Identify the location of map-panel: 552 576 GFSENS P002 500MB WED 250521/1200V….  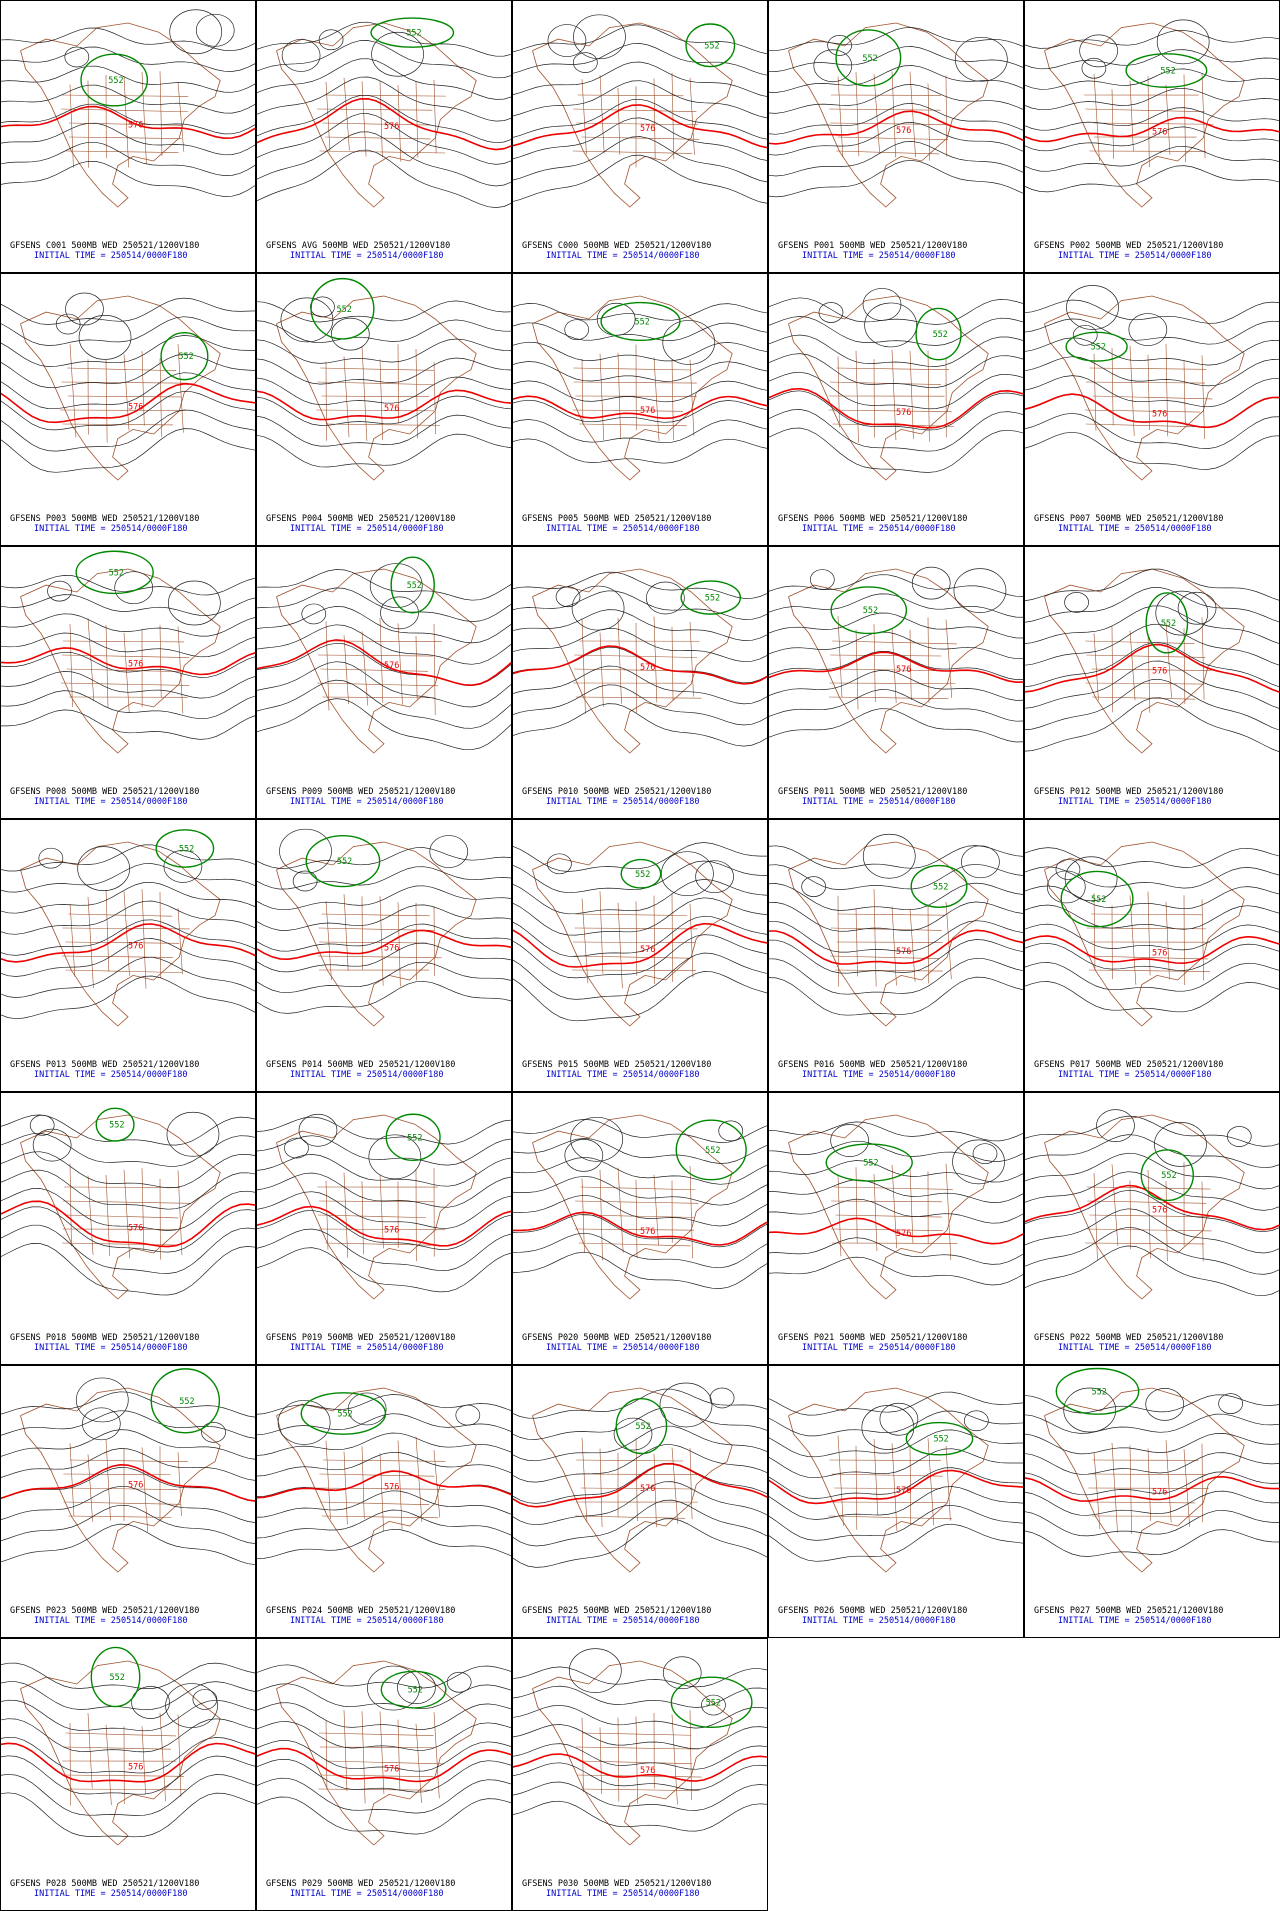
(1152, 136).